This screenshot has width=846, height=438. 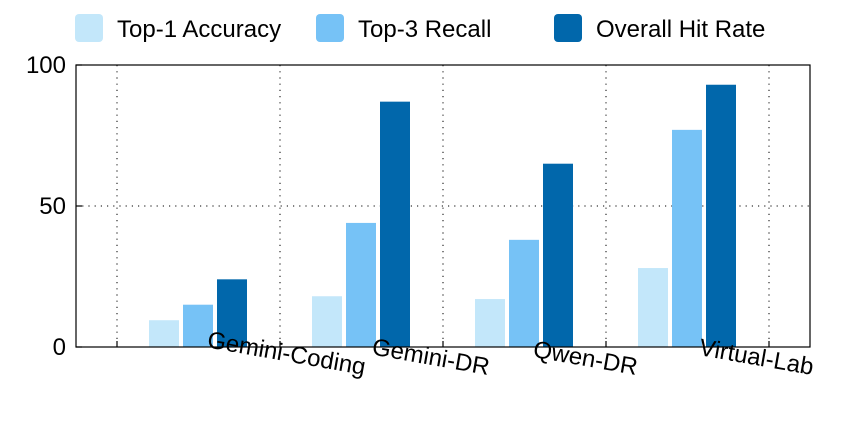 What do you see at coordinates (585, 358) in the screenshot?
I see `x-tick-label-qwen-dr: Qwen-DR` at bounding box center [585, 358].